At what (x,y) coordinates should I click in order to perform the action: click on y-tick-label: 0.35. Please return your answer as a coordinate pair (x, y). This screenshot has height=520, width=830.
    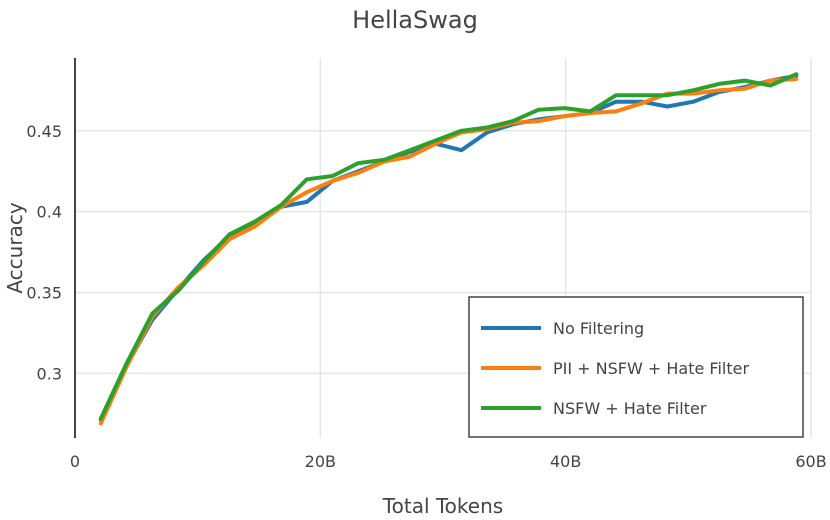
    Looking at the image, I should click on (44, 292).